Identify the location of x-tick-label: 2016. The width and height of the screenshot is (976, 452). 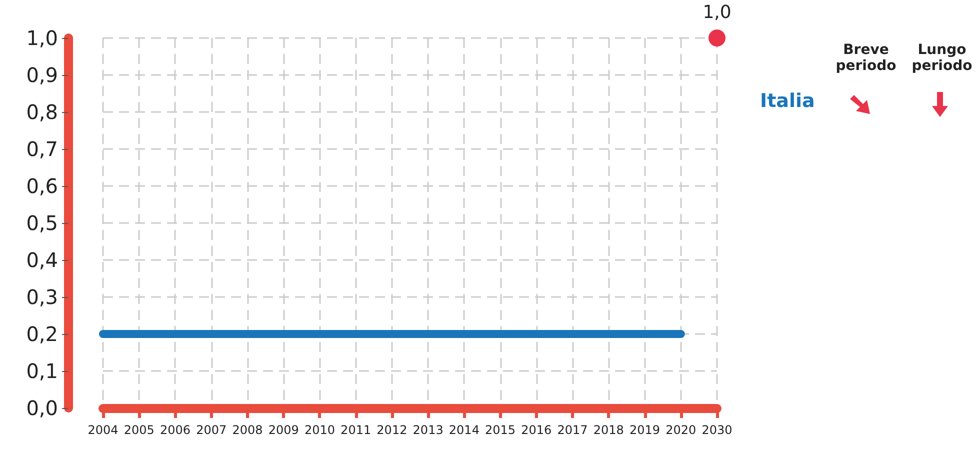
(536, 430).